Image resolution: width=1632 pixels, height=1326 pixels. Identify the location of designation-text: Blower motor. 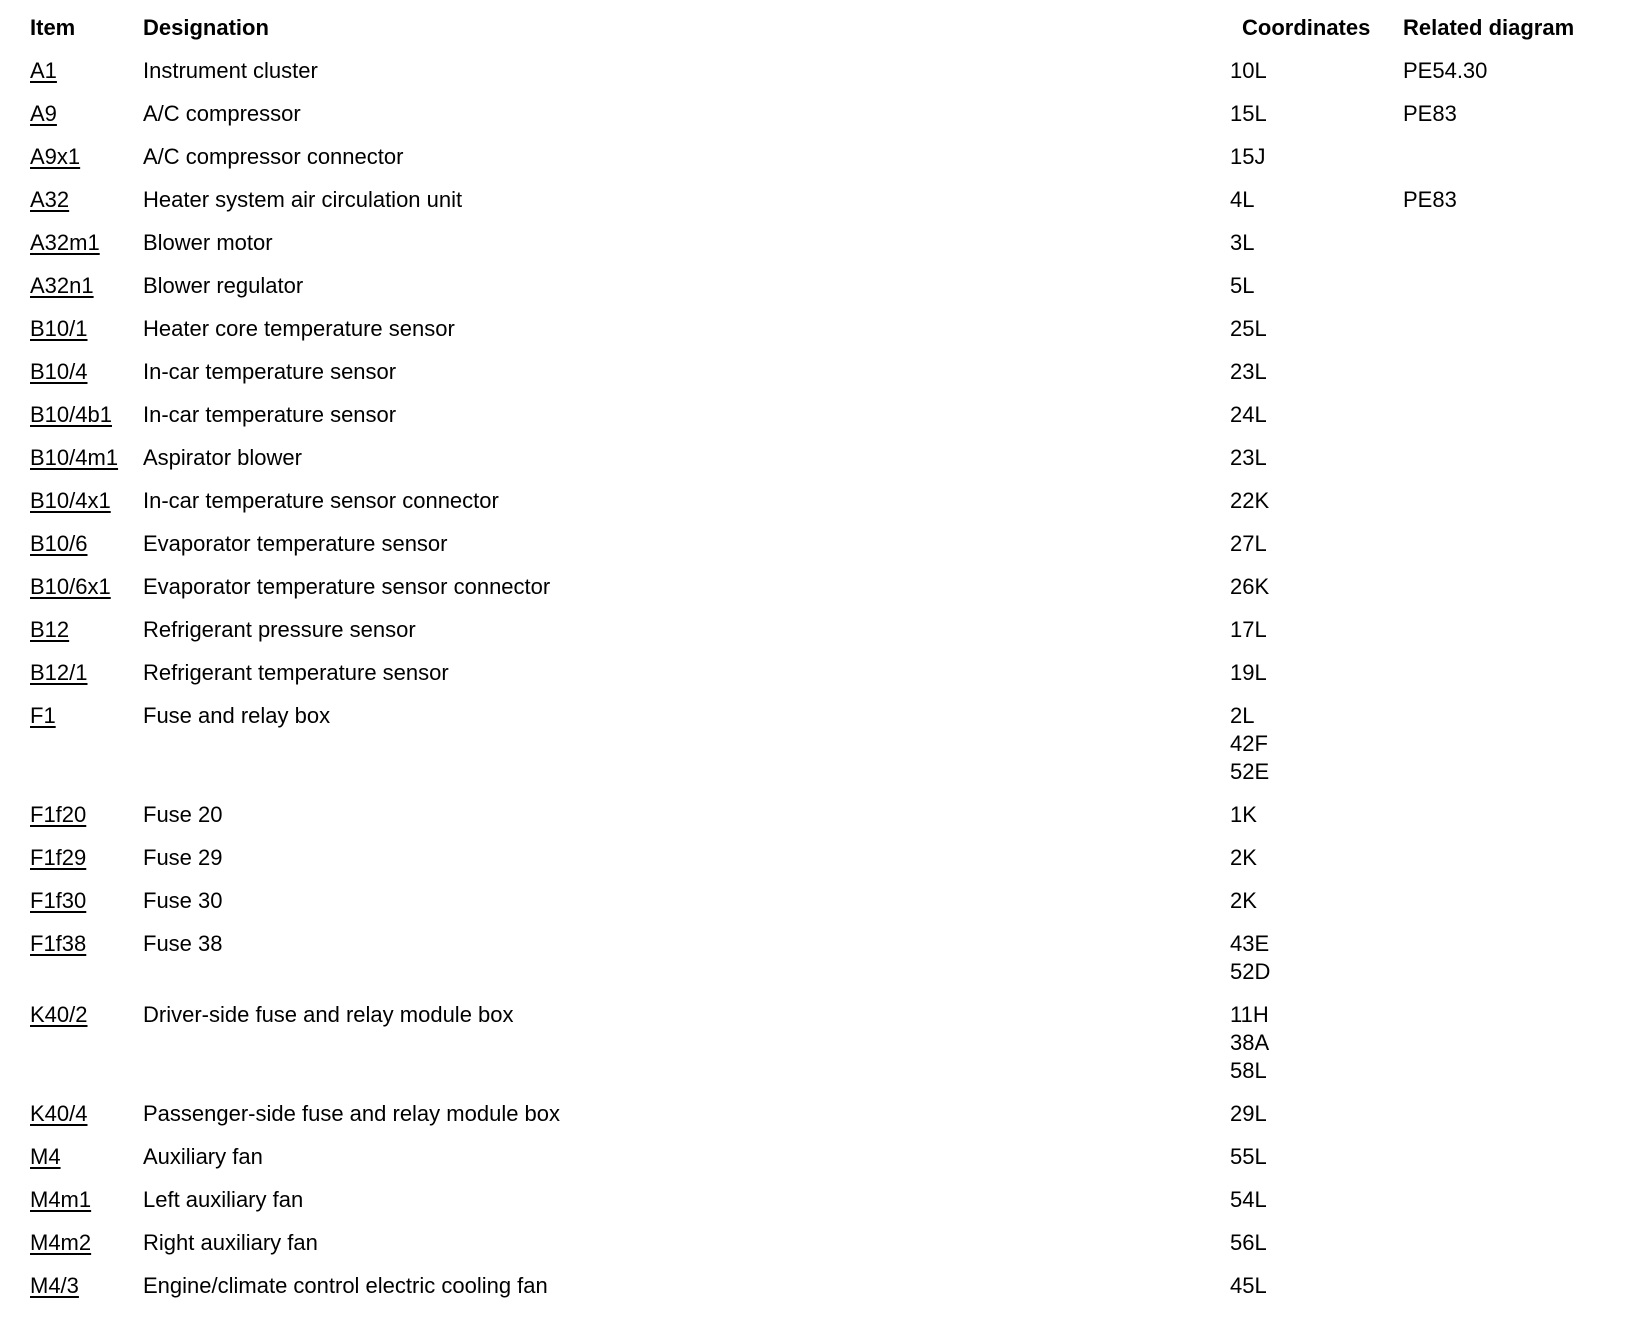
(208, 242).